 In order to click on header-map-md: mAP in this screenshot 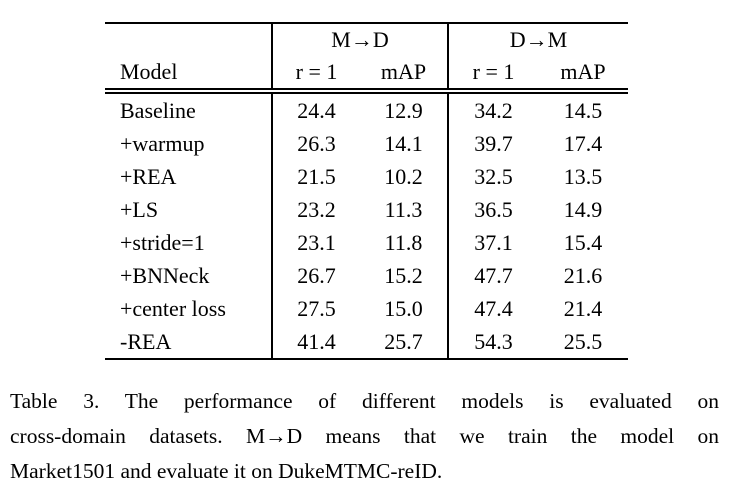, I will do `click(404, 74)`.